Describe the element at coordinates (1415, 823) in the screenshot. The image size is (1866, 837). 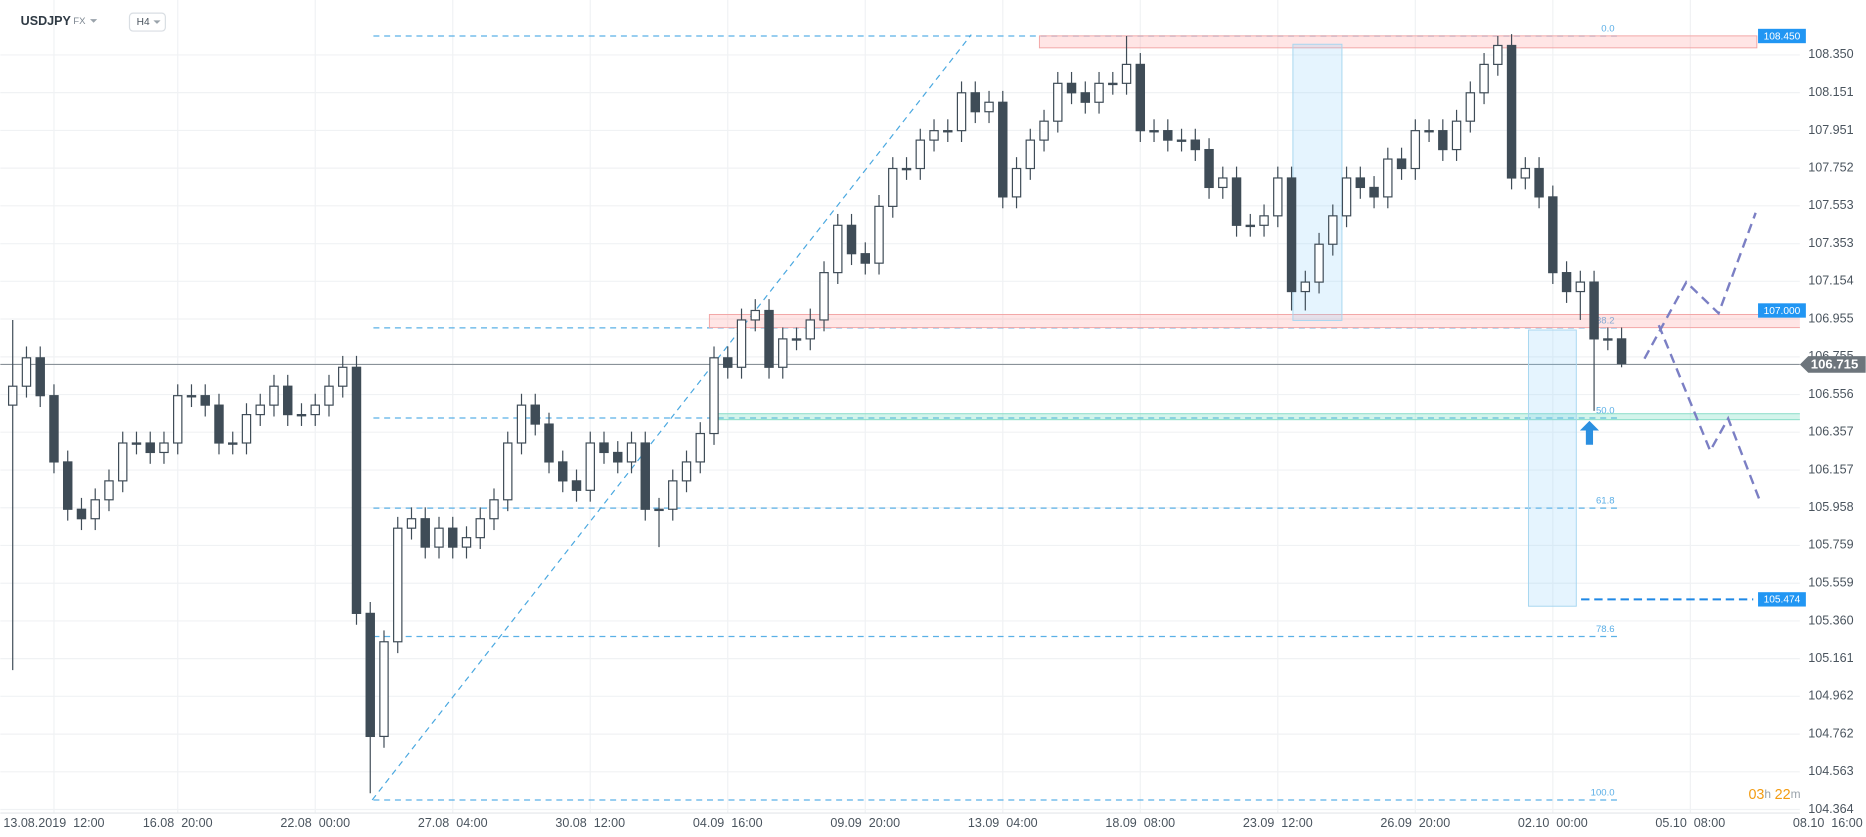
I see `x-tick-label: 26.09 20:00` at that location.